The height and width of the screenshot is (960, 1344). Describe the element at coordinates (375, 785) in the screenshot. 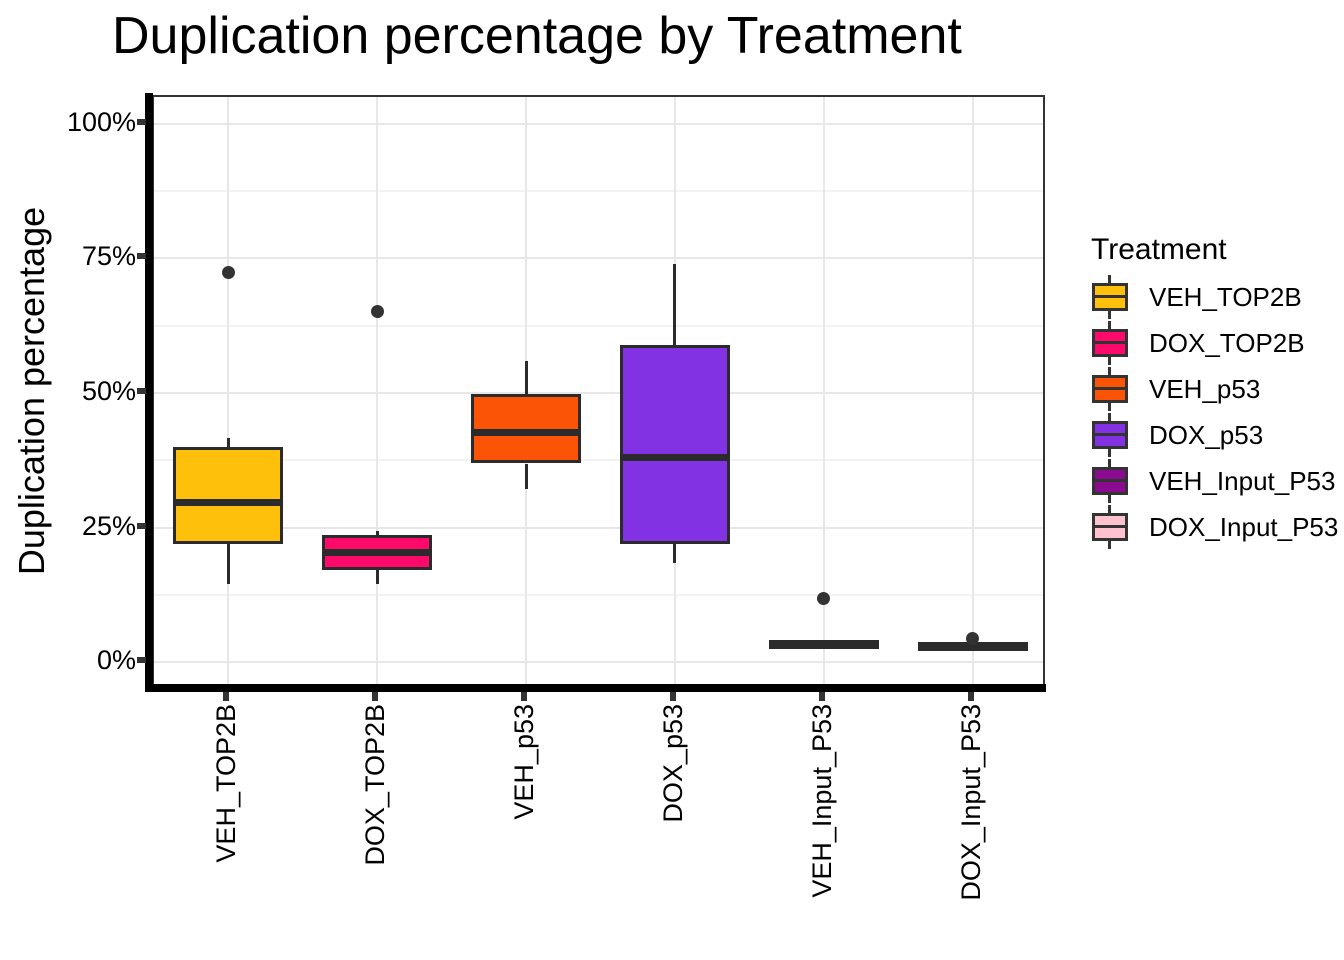

I see `x-tick-label-text: DOX_TOP2B` at that location.